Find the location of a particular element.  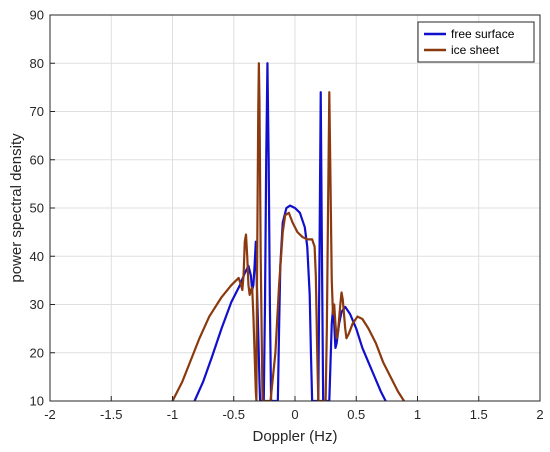

y-tick-label: 30 is located at coordinates (37, 304).